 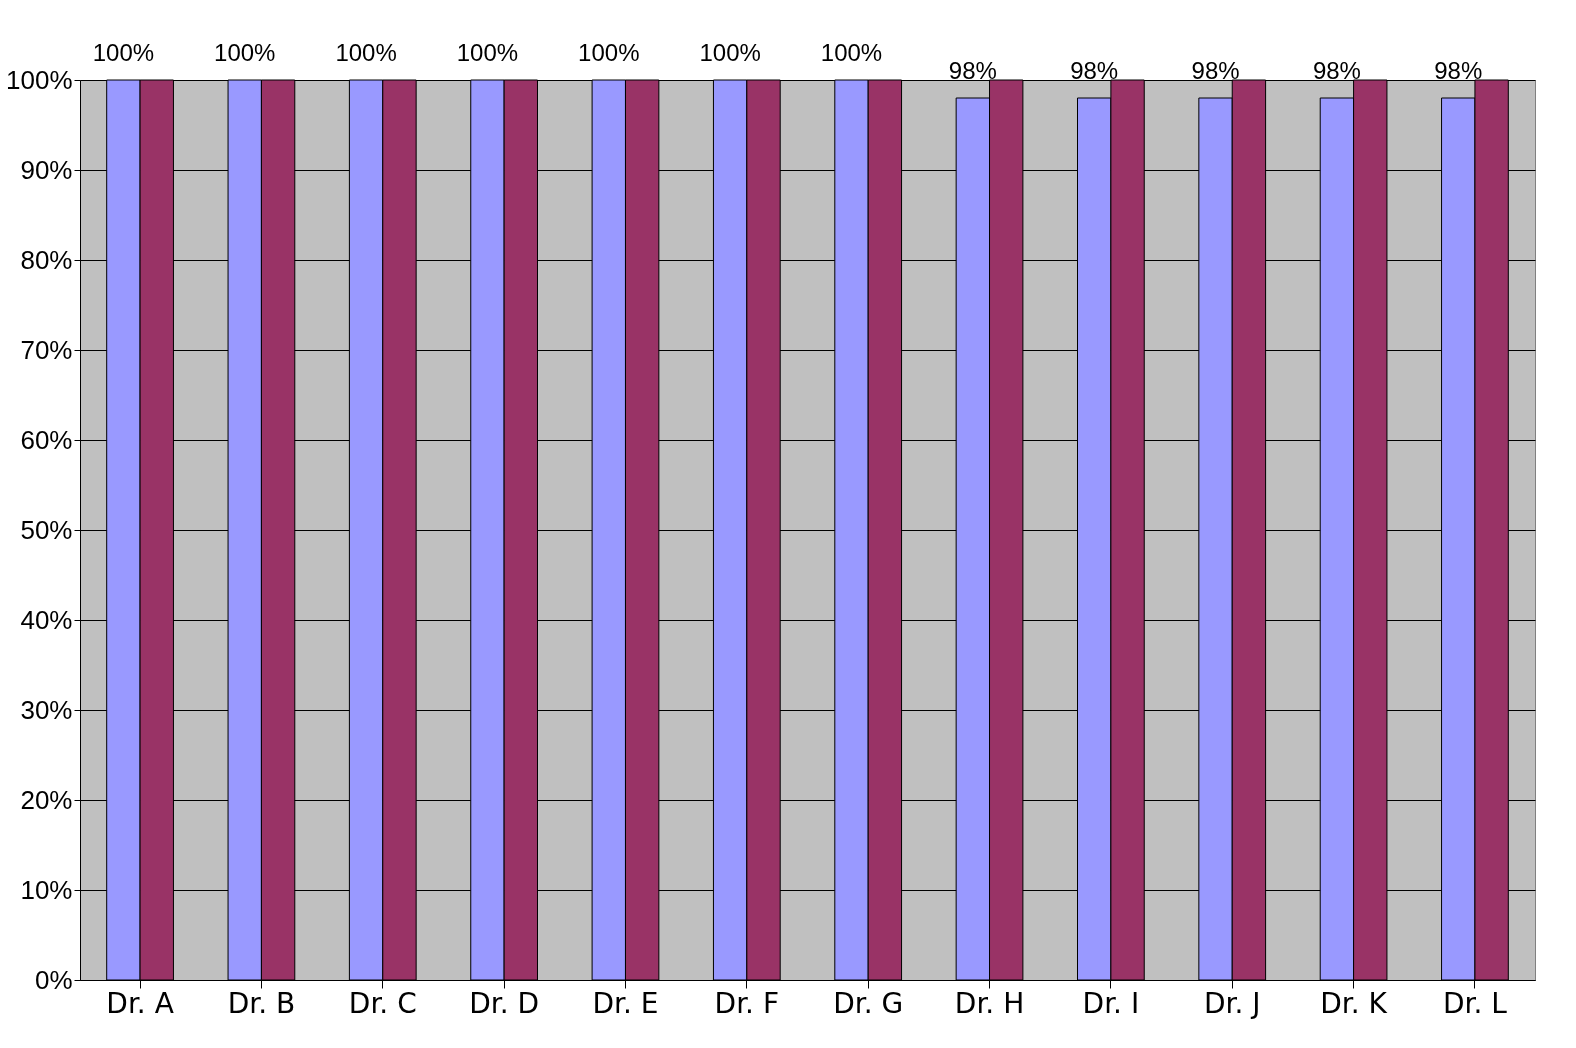 I want to click on x-tick-label: Dr. I, so click(x=1111, y=1003).